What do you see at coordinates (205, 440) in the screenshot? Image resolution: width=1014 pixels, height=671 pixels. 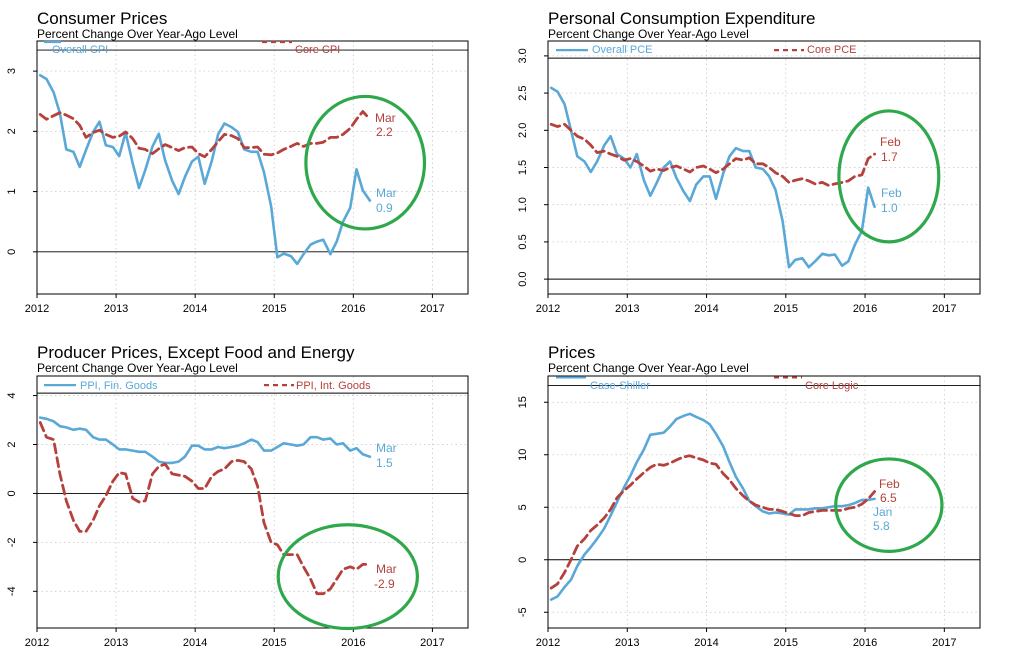 I see `series-line-ppi-fin-goods` at bounding box center [205, 440].